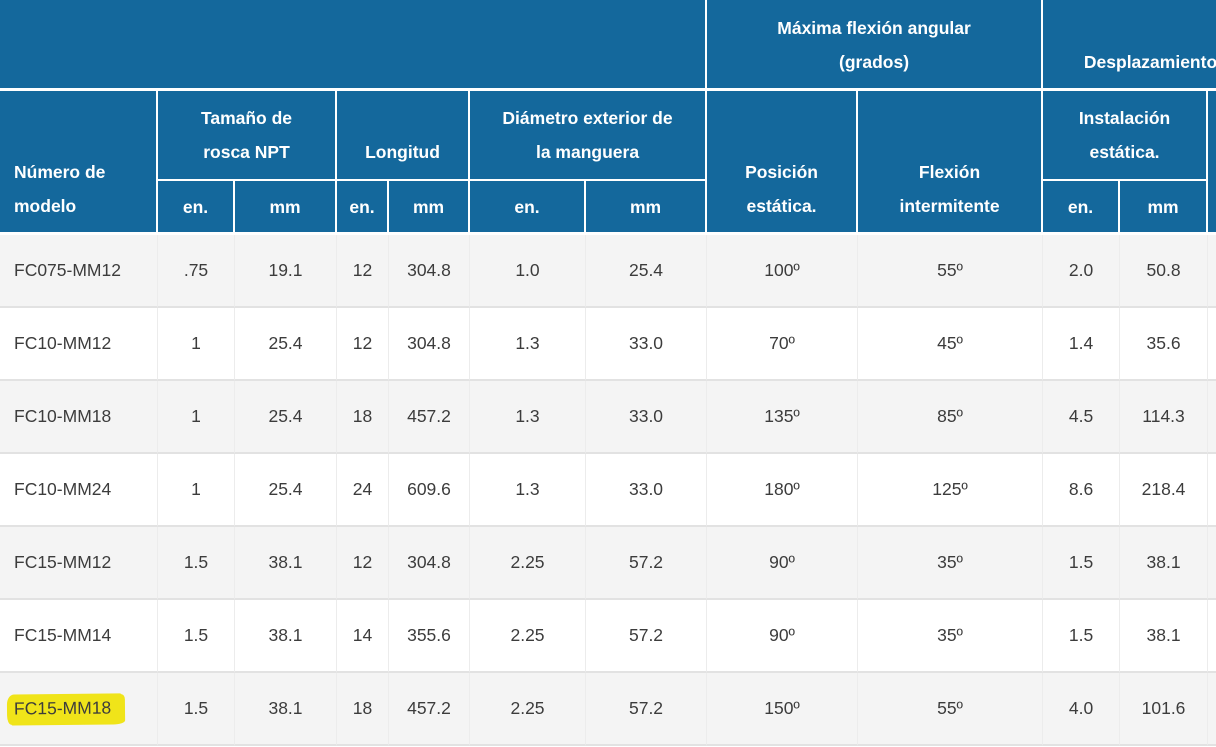 Image resolution: width=1216 pixels, height=747 pixels. What do you see at coordinates (403, 136) in the screenshot?
I see `header-length: Longitud` at bounding box center [403, 136].